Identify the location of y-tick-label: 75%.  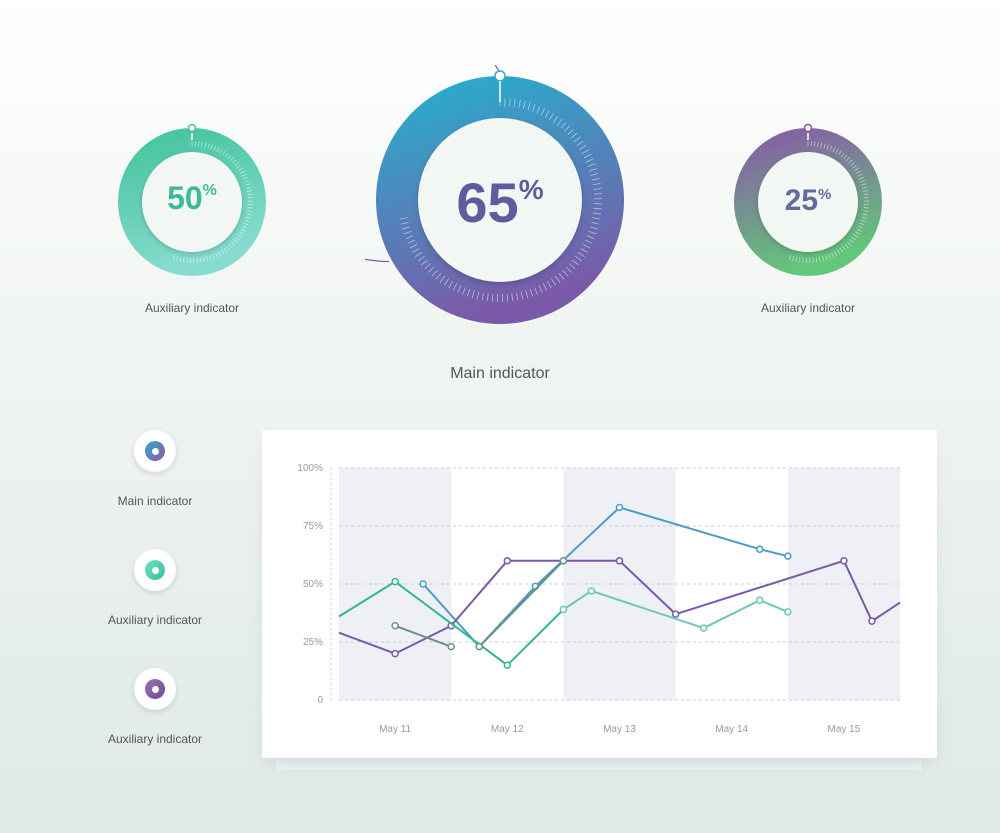
(313, 526).